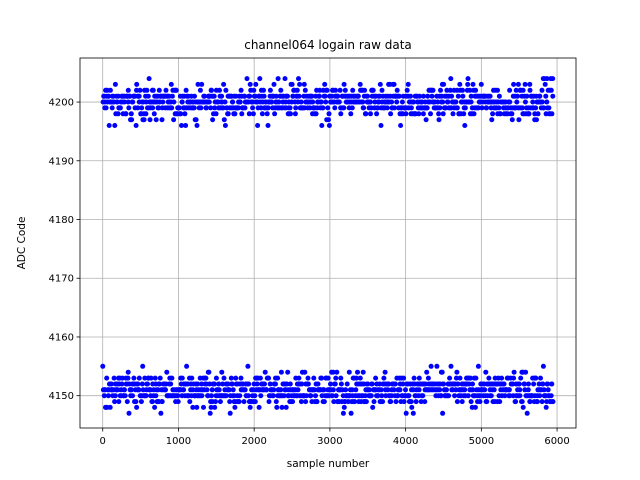 This screenshot has height=480, width=640. Describe the element at coordinates (556, 441) in the screenshot. I see `x-tick-label: 6000` at that location.